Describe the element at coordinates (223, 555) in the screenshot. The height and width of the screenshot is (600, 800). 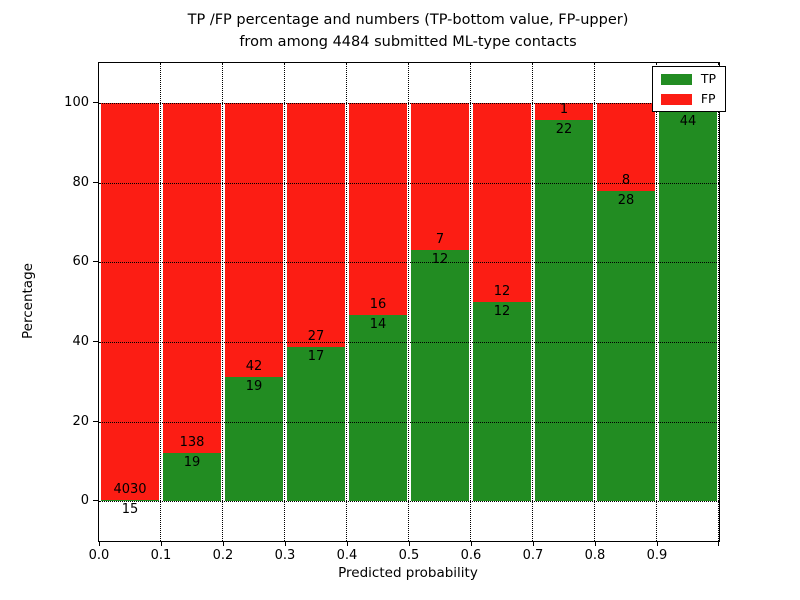
I see `x-tick-label: 0.2` at that location.